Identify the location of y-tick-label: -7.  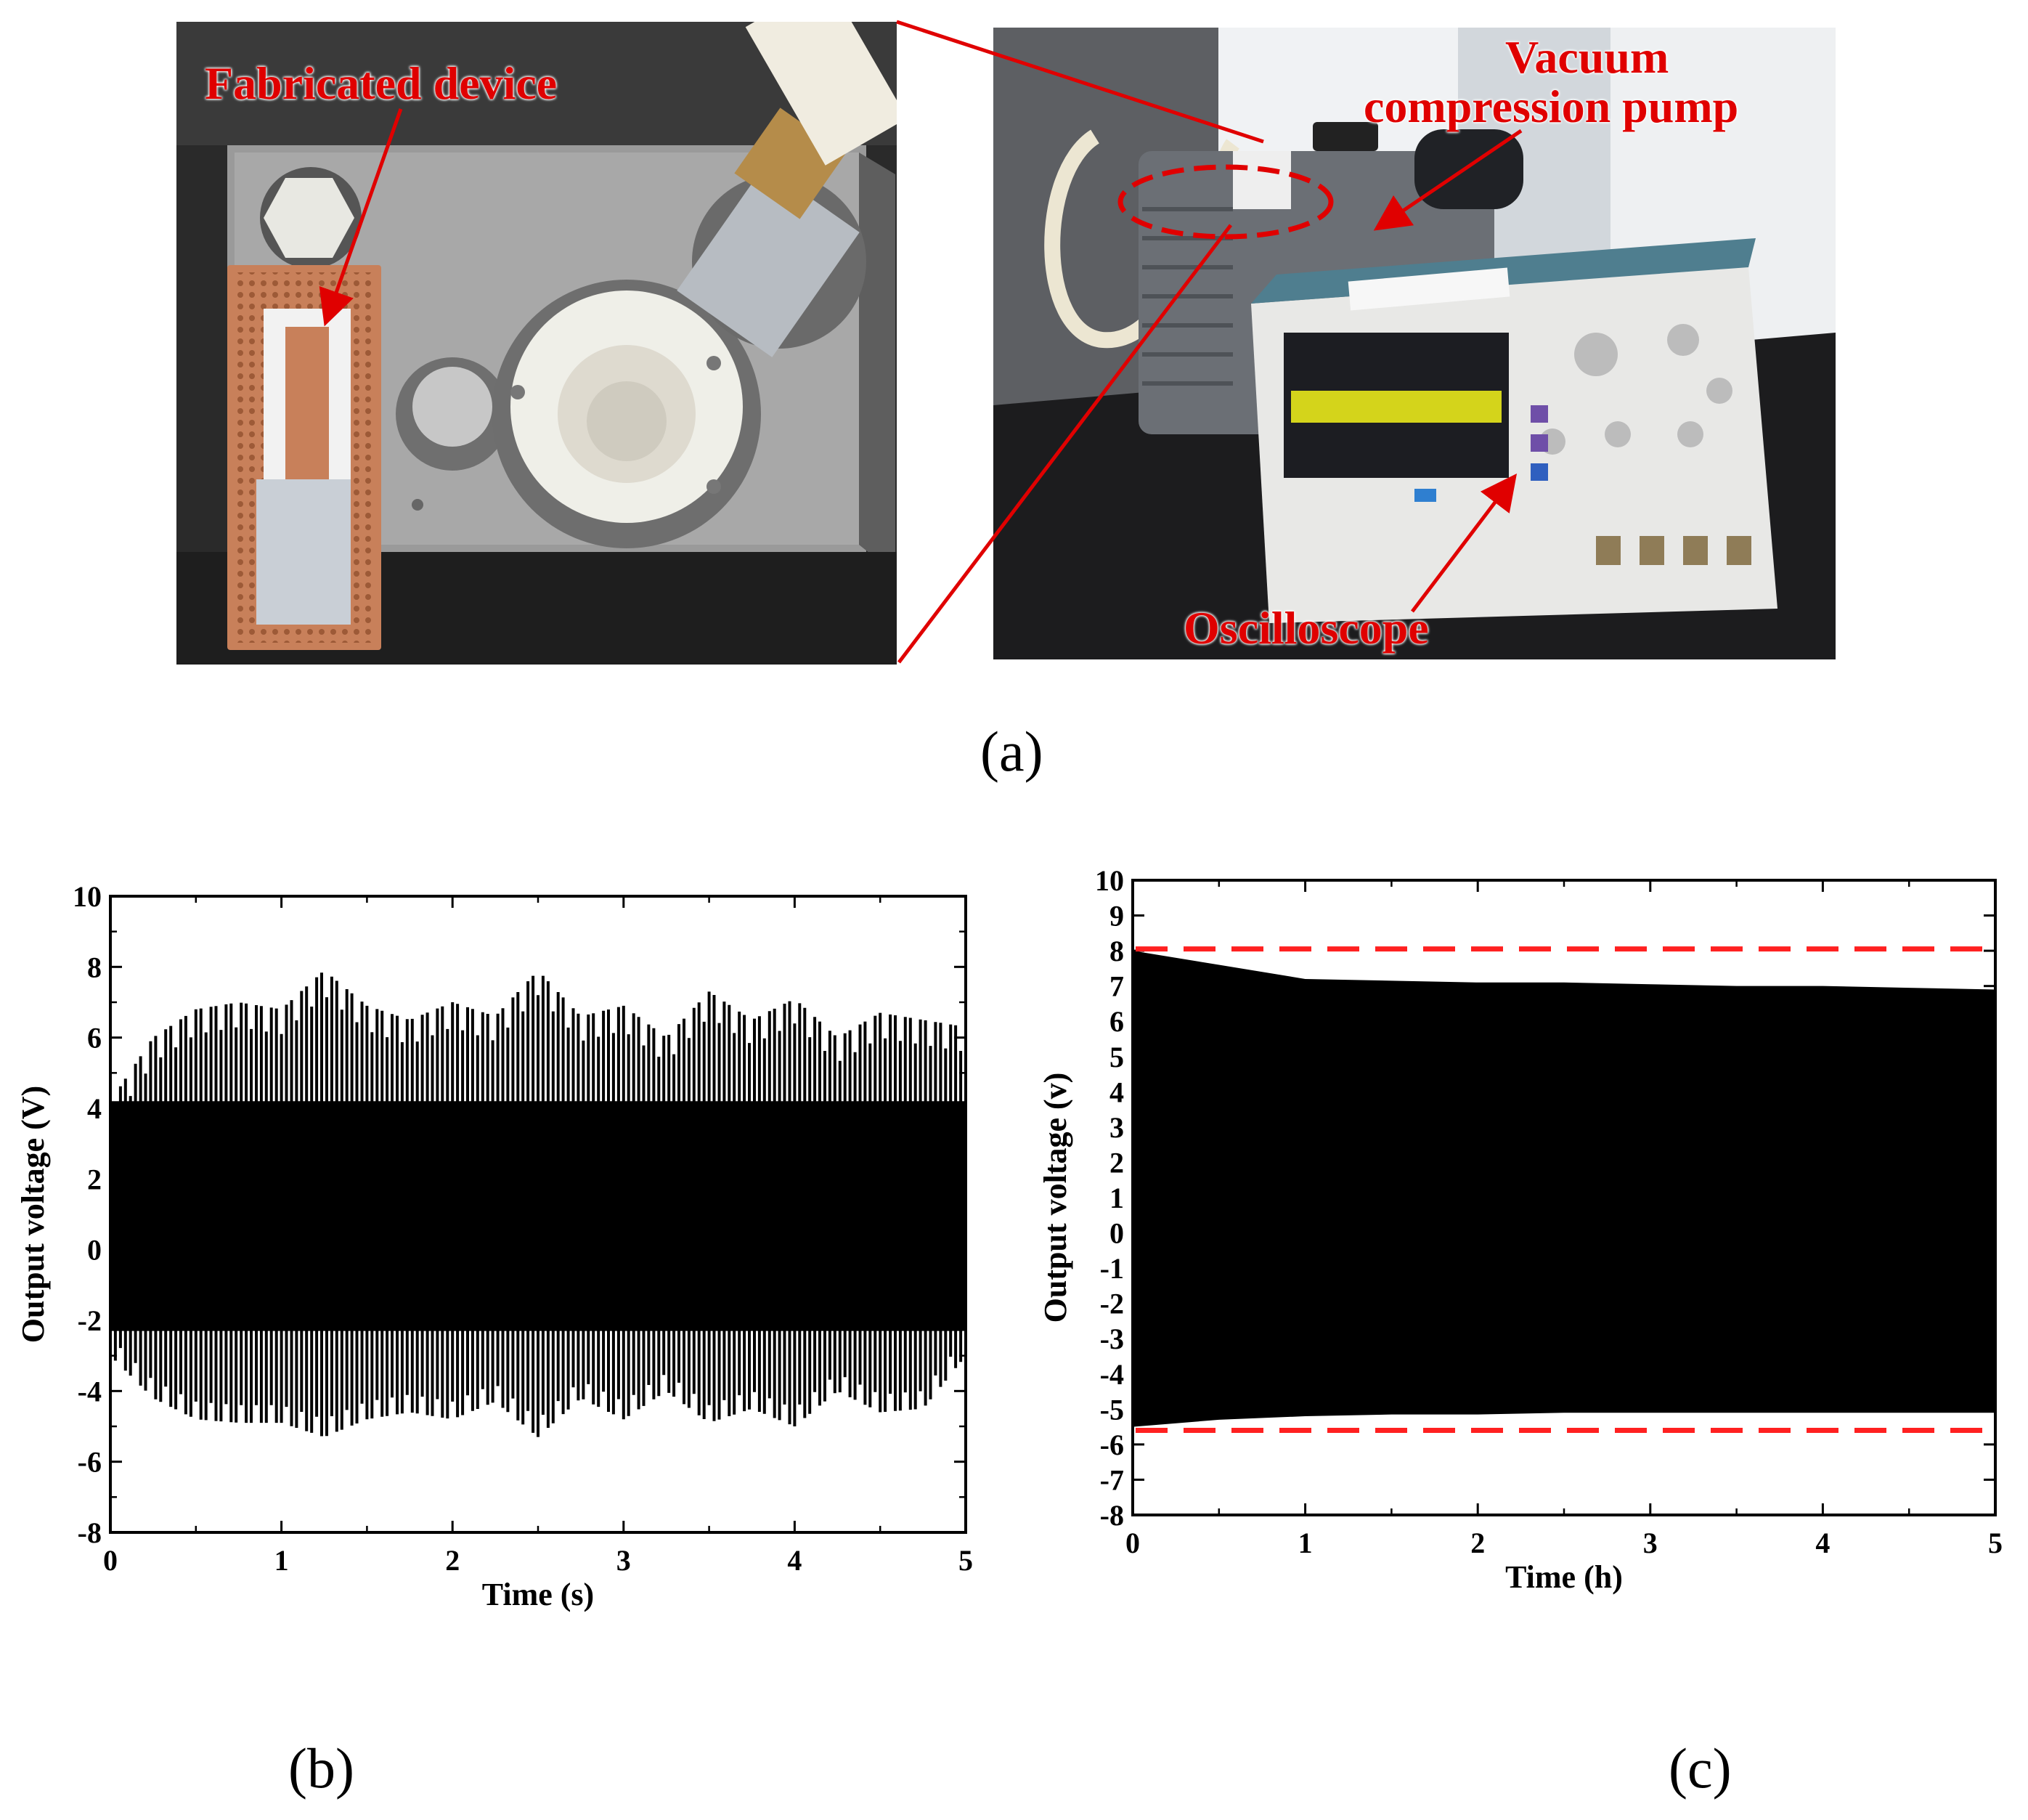
(1112, 1479).